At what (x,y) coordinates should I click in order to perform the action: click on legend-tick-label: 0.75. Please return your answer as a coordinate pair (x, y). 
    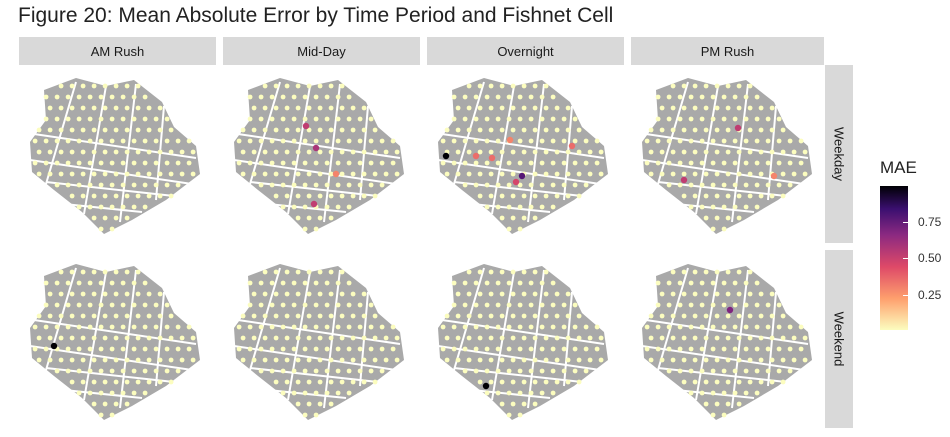
    Looking at the image, I should click on (930, 222).